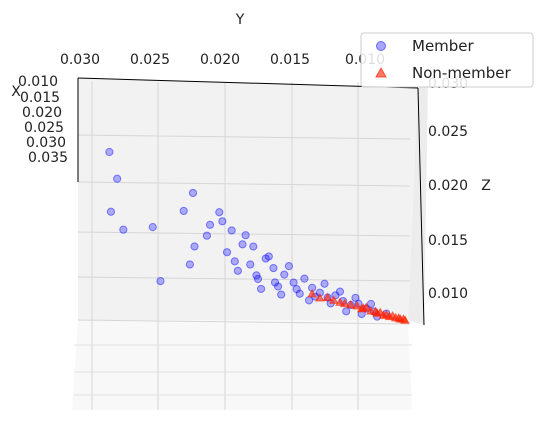 The image size is (541, 439). Describe the element at coordinates (443, 46) in the screenshot. I see `legend-member-label: Member` at that location.